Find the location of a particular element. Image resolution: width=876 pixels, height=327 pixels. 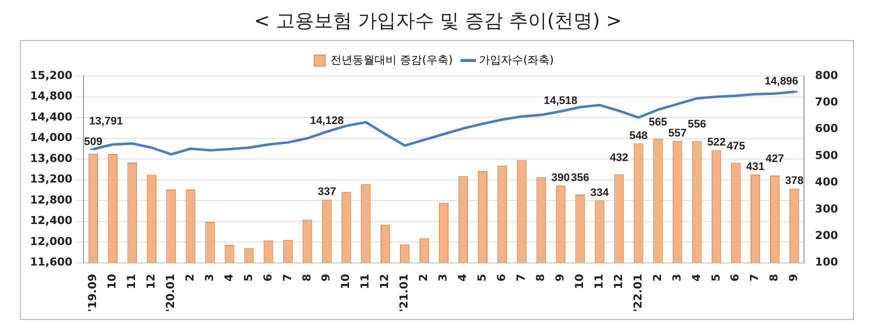

y2-tick-label: 600 is located at coordinates (826, 129).